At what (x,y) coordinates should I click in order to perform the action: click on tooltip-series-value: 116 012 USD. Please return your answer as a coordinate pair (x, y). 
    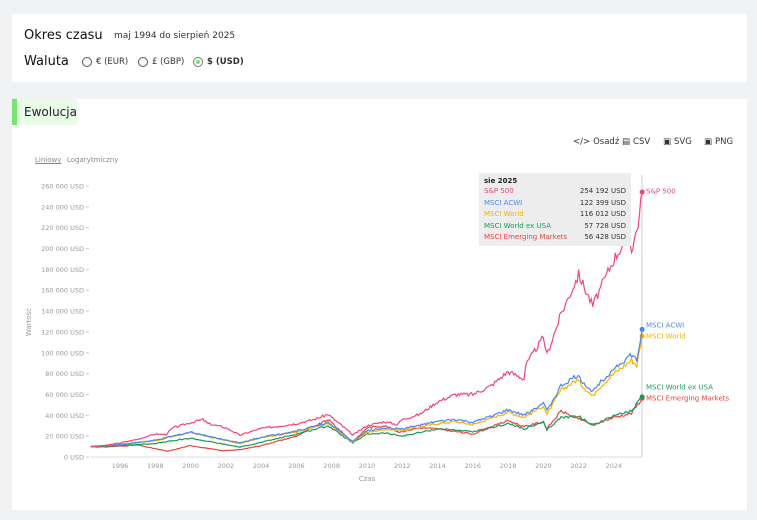
    Looking at the image, I should click on (602, 214).